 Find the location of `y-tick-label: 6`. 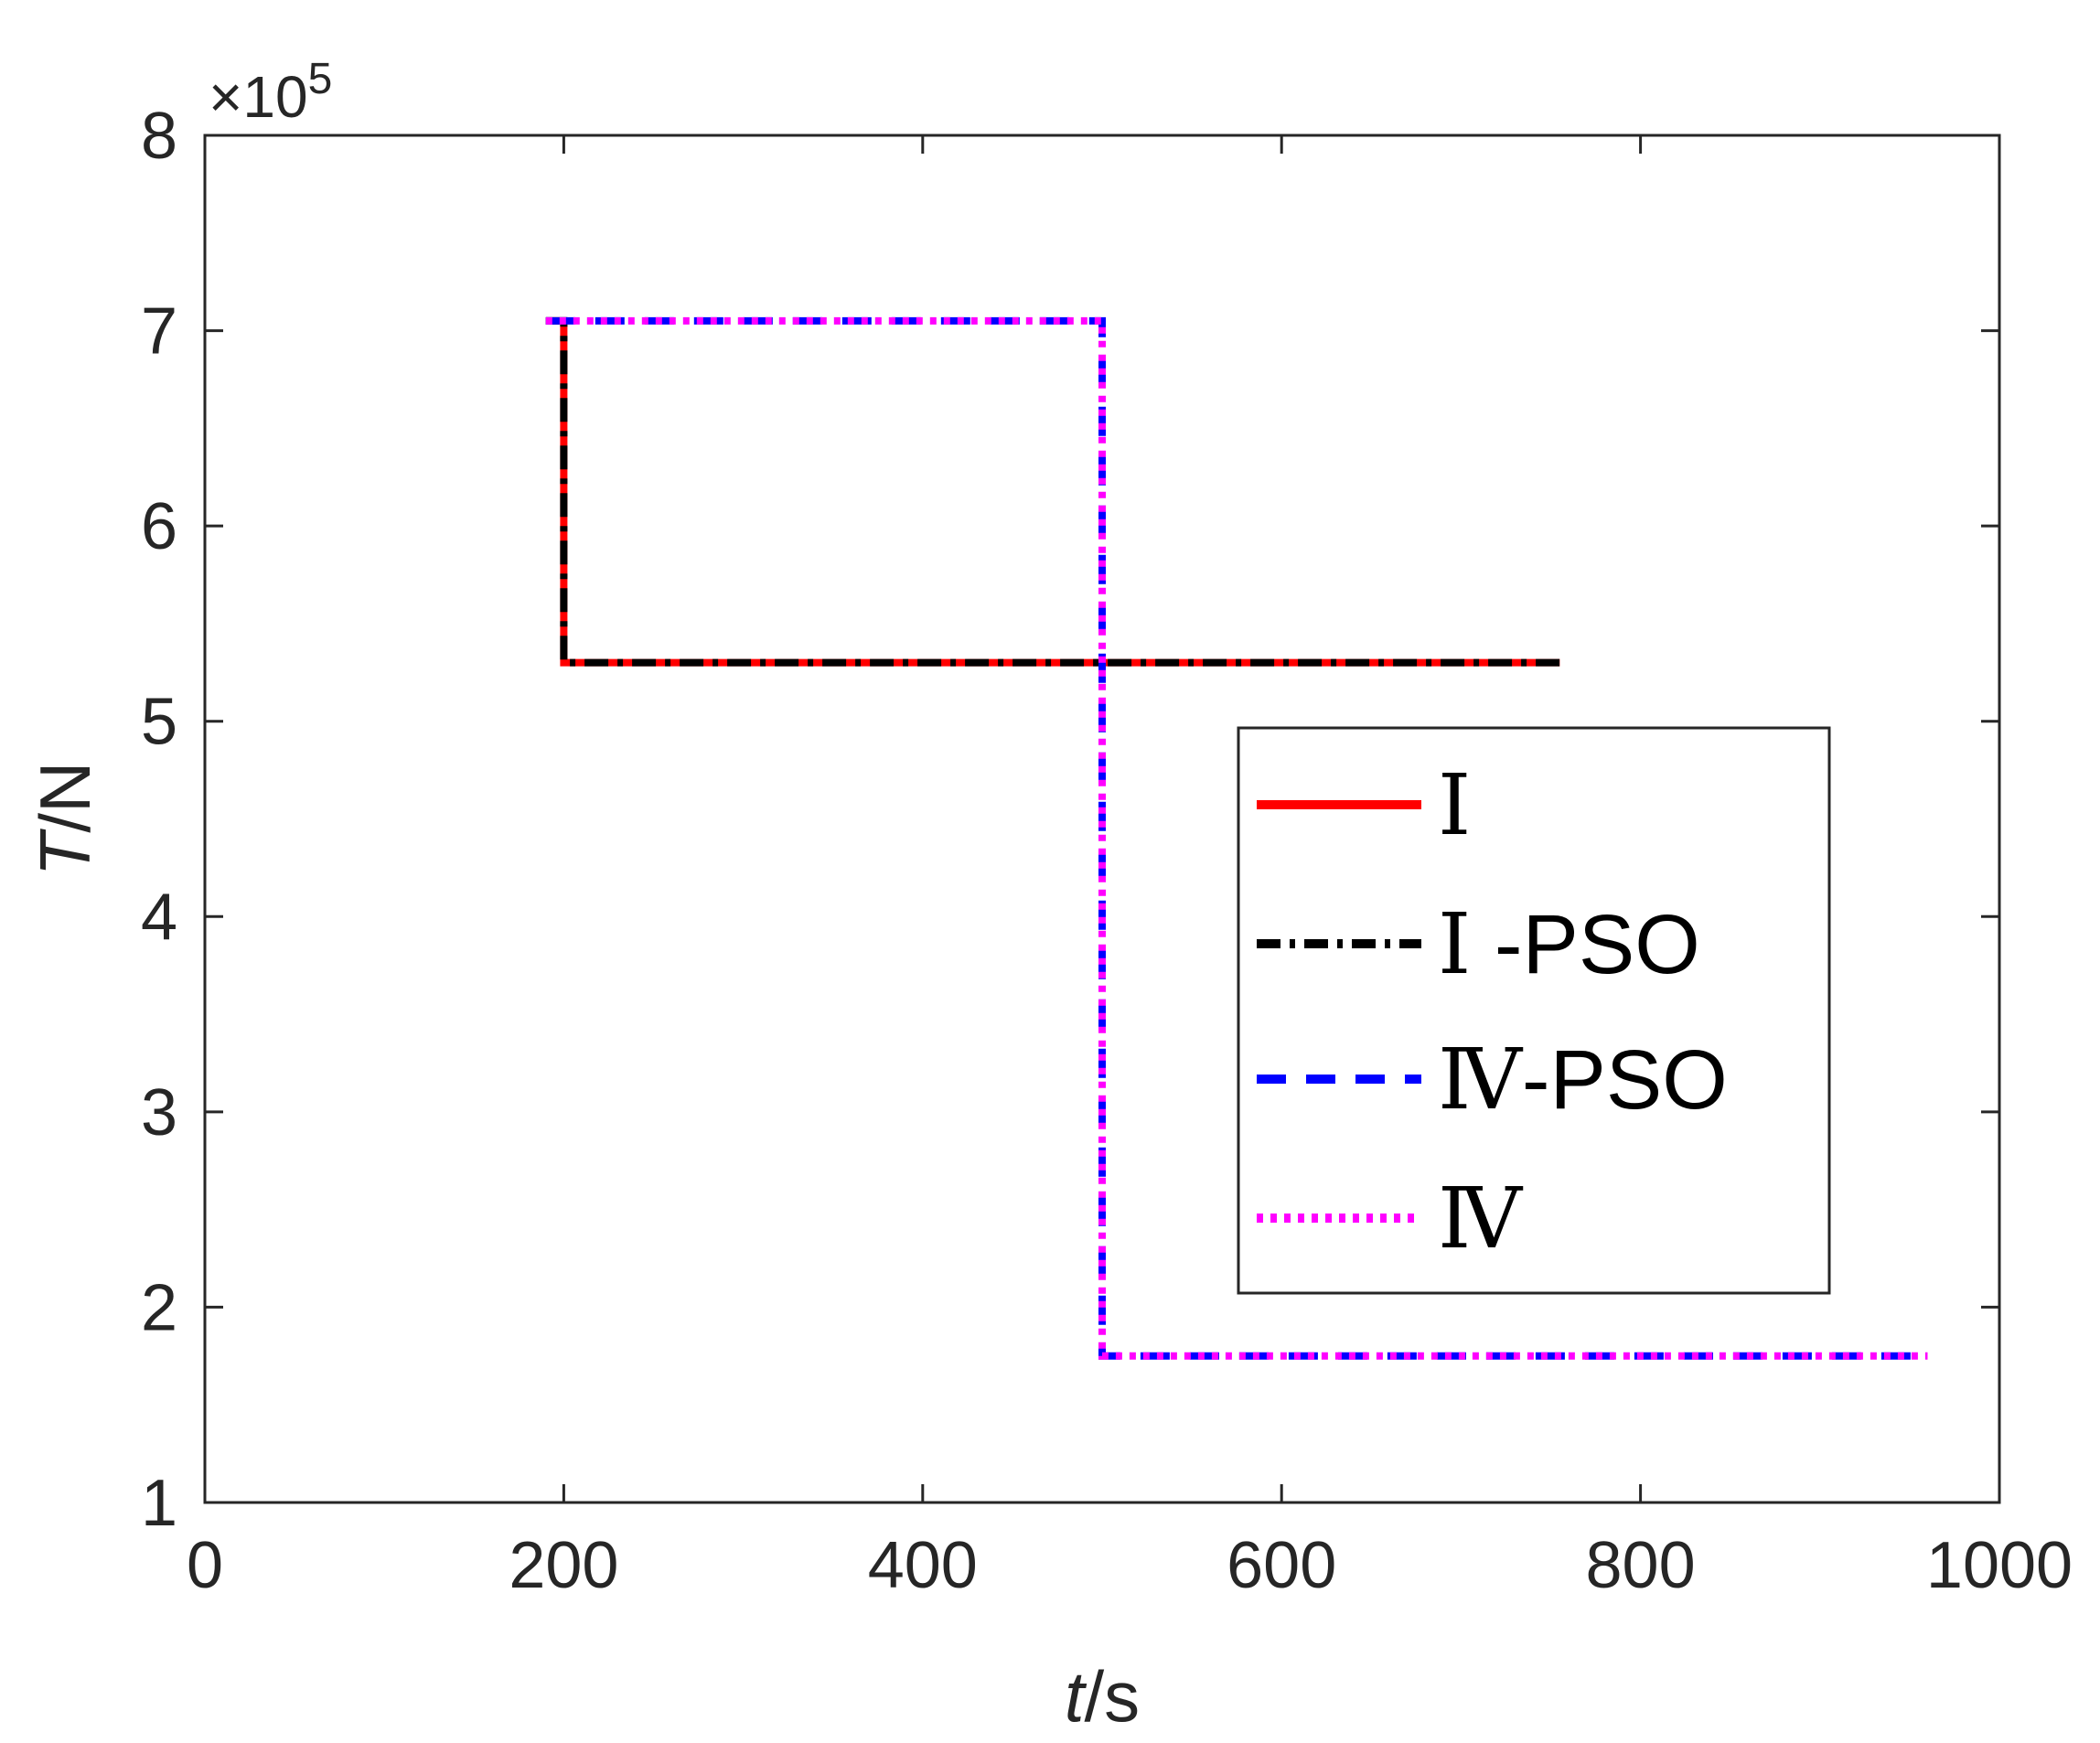

y-tick-label: 6 is located at coordinates (159, 526).